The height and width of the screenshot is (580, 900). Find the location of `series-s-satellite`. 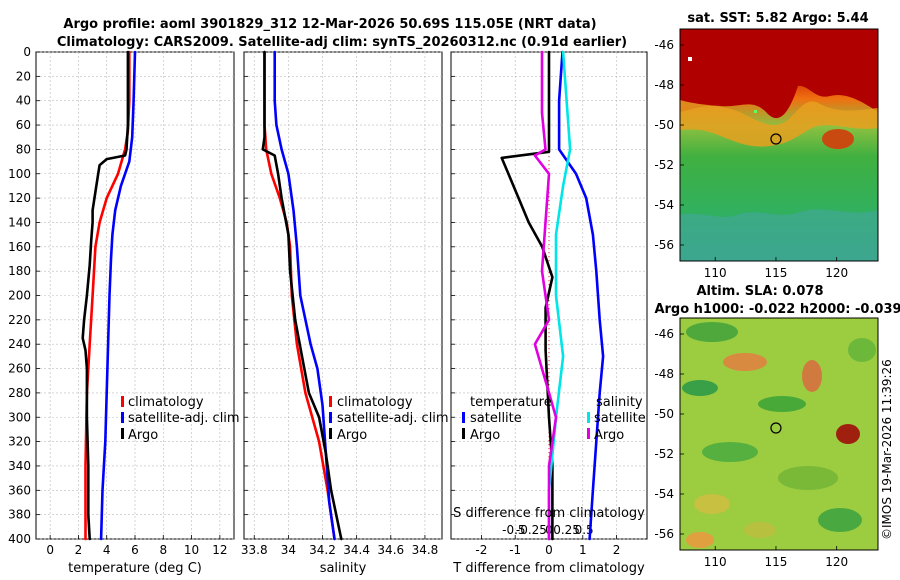

series-s-satellite is located at coordinates (559, 295).